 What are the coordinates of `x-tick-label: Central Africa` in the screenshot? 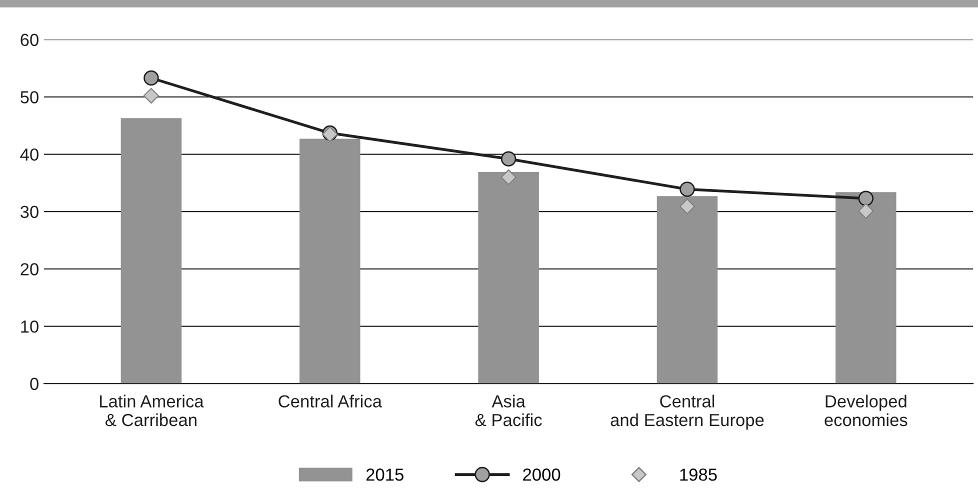 It's located at (330, 401).